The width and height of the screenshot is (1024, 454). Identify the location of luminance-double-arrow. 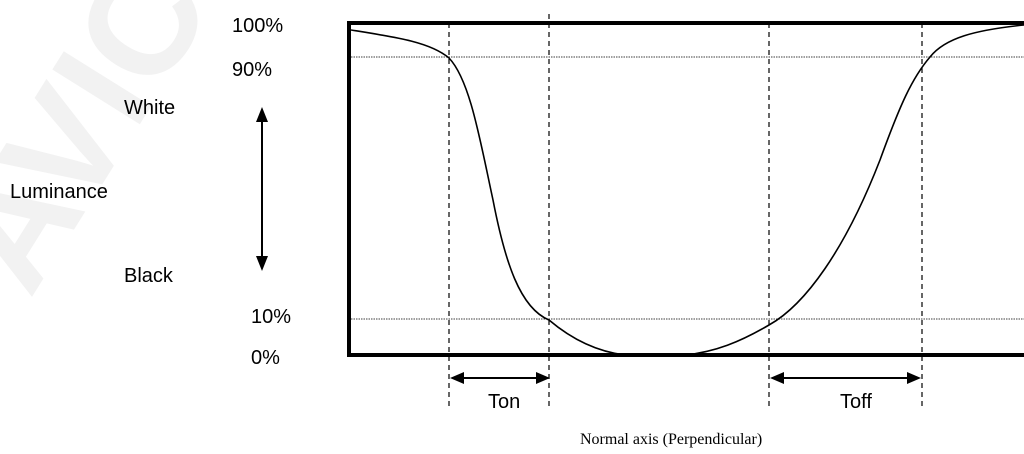
(262, 189).